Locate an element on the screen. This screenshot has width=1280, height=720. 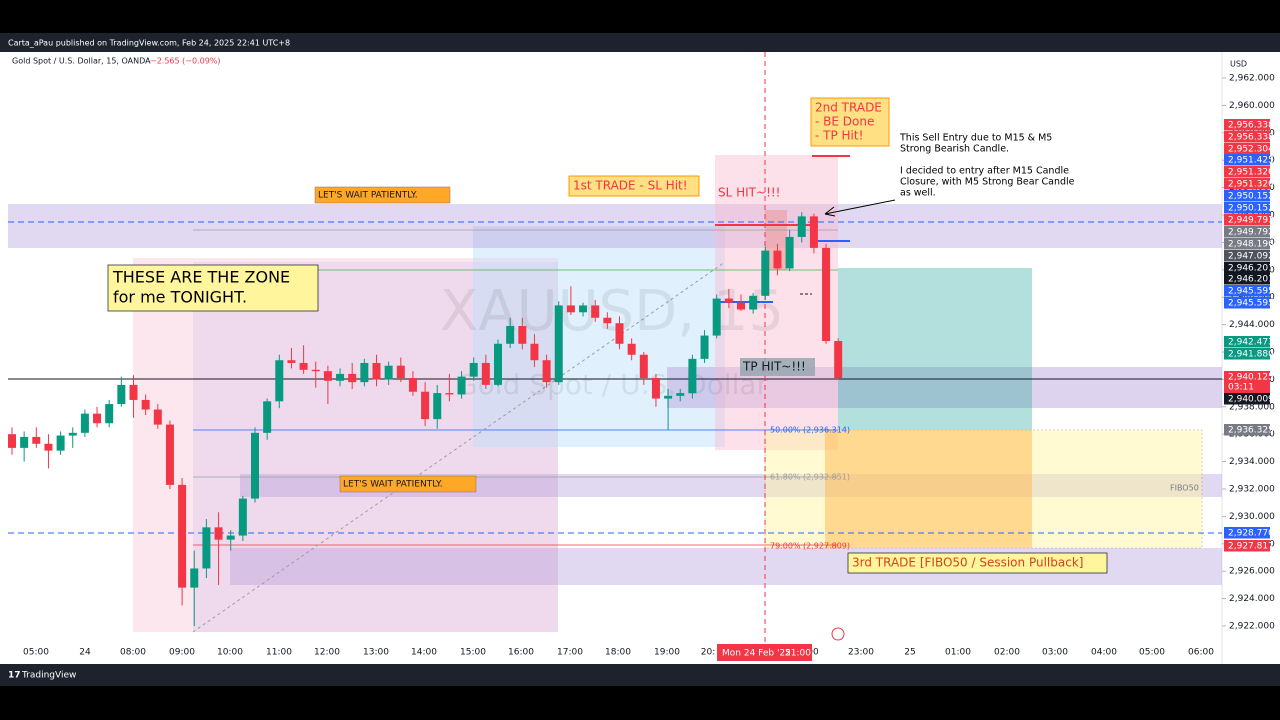
note: as well. is located at coordinates (918, 193).